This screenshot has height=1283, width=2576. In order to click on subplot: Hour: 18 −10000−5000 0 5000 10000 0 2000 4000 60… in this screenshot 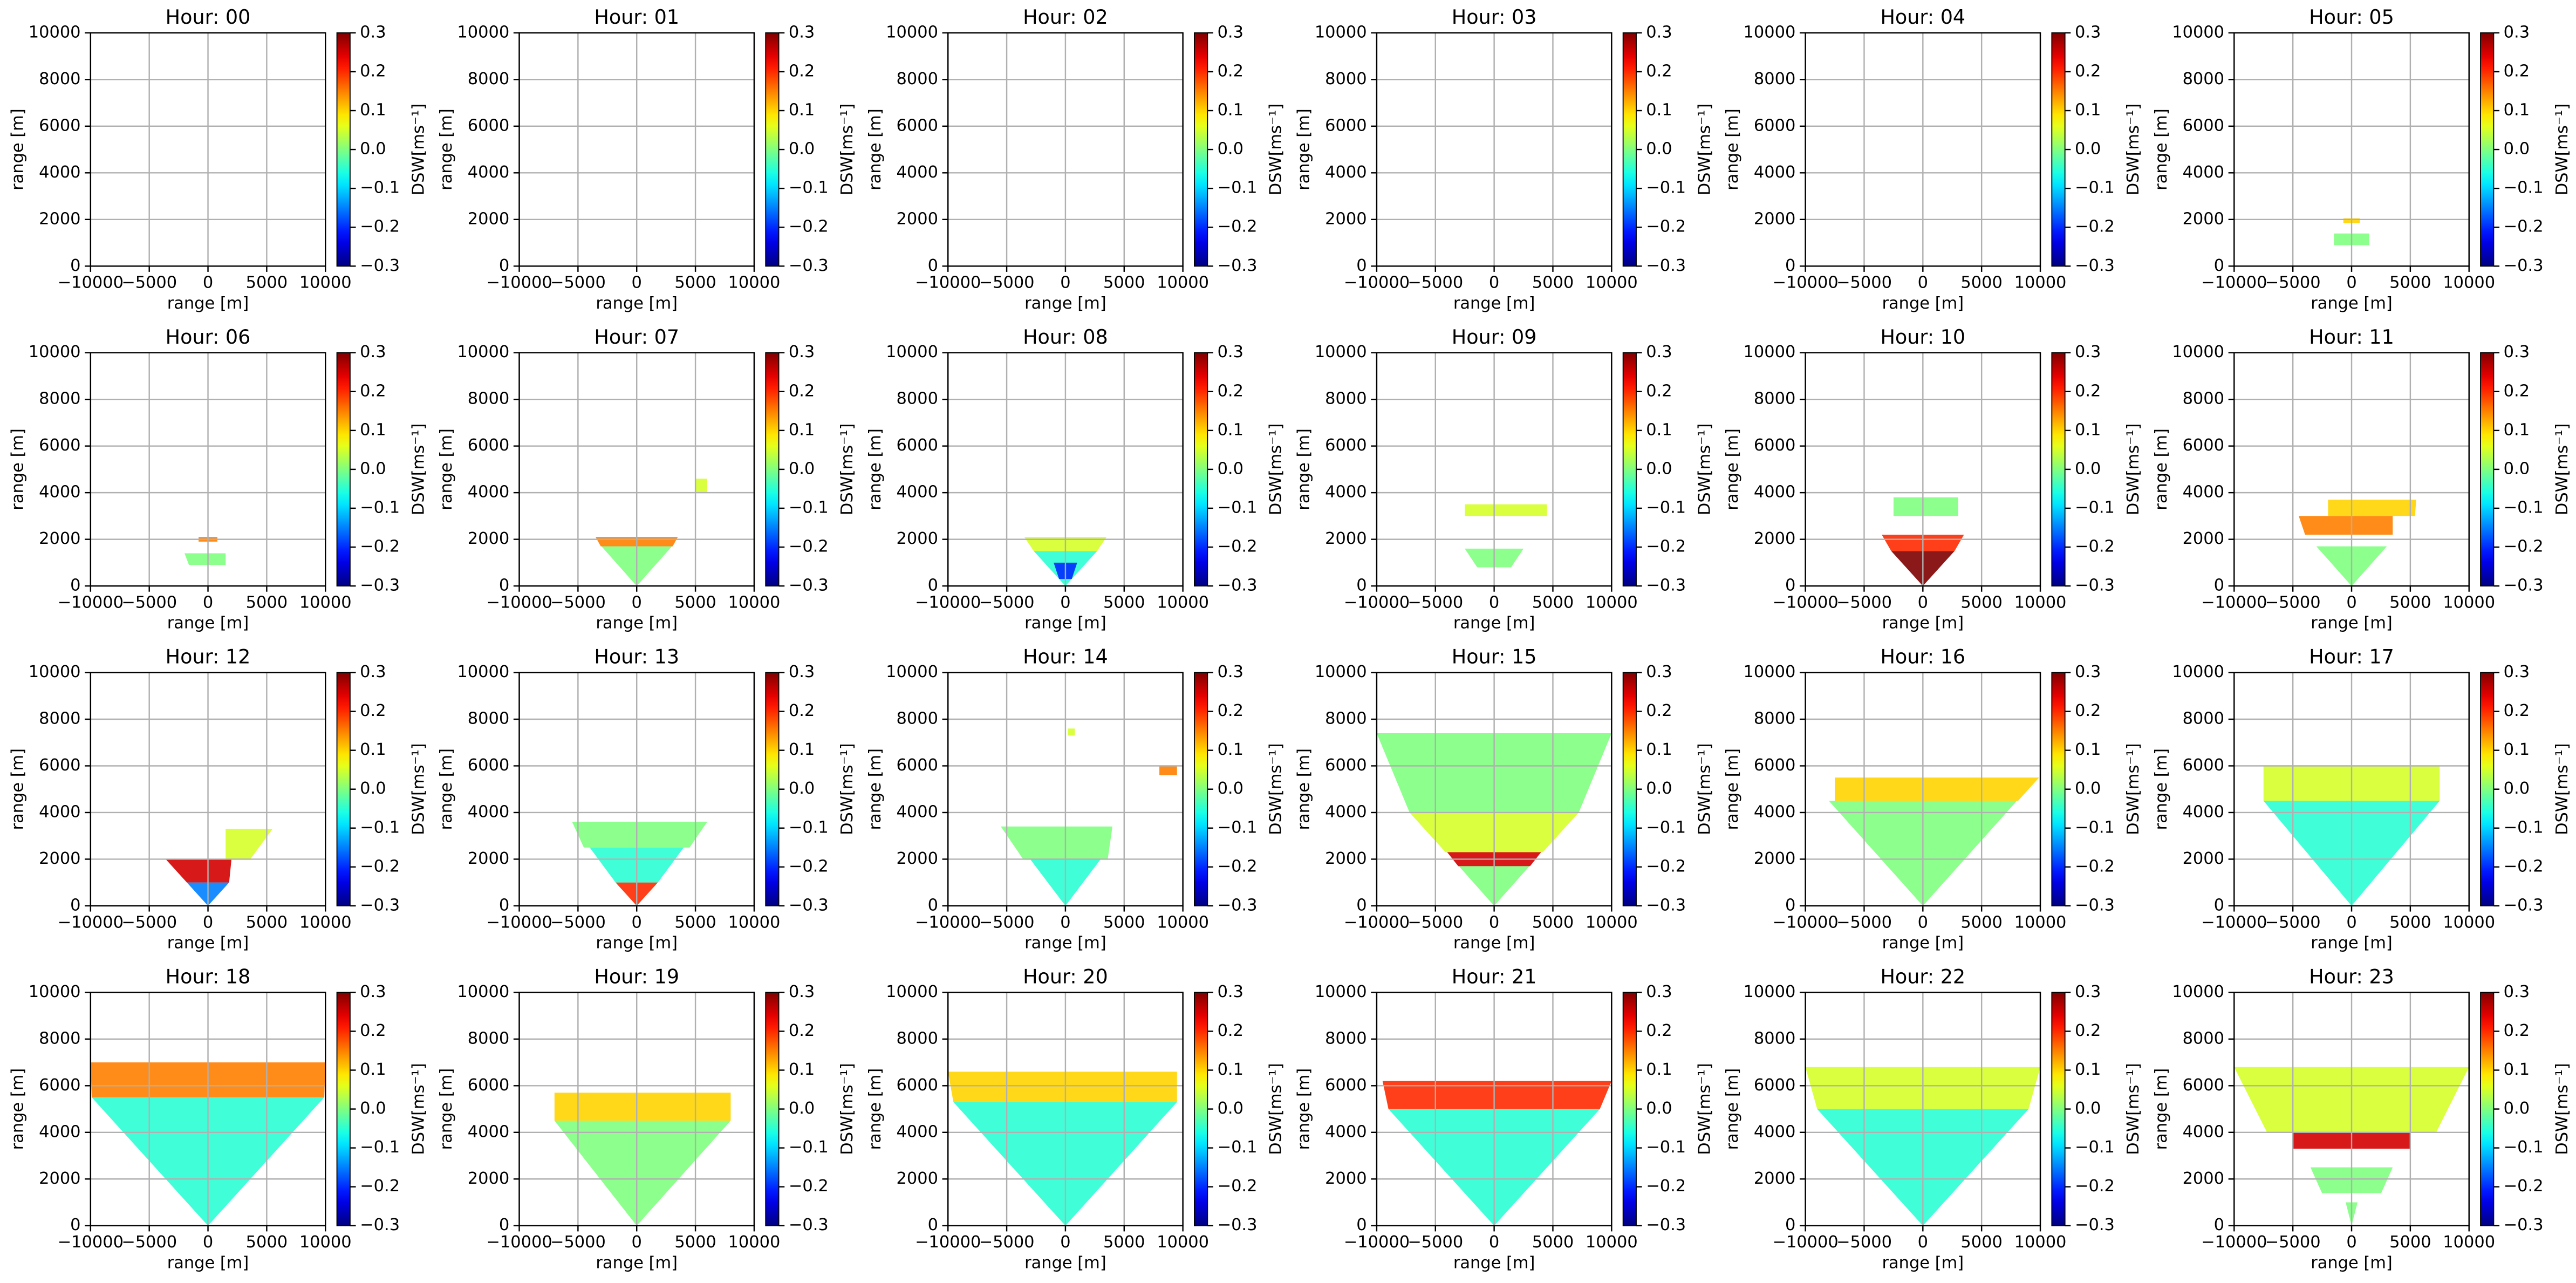, I will do `click(218, 1118)`.